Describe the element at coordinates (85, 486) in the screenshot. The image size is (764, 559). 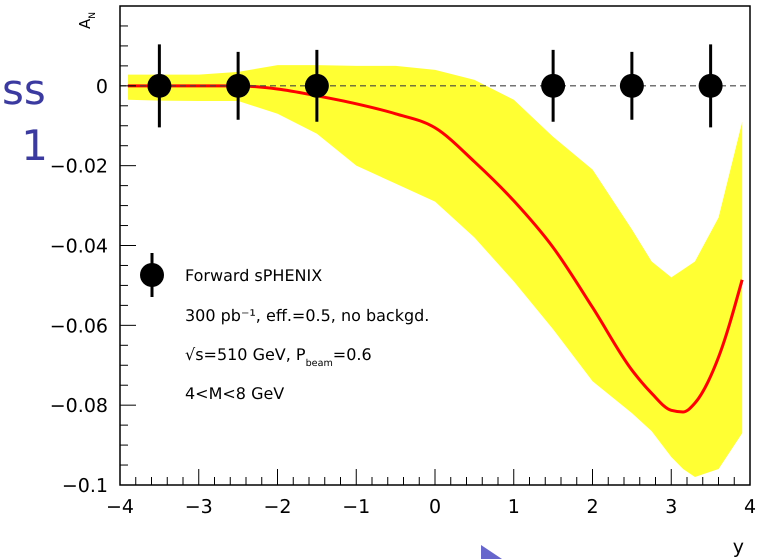
I see `y-tick-label: −0.1` at that location.